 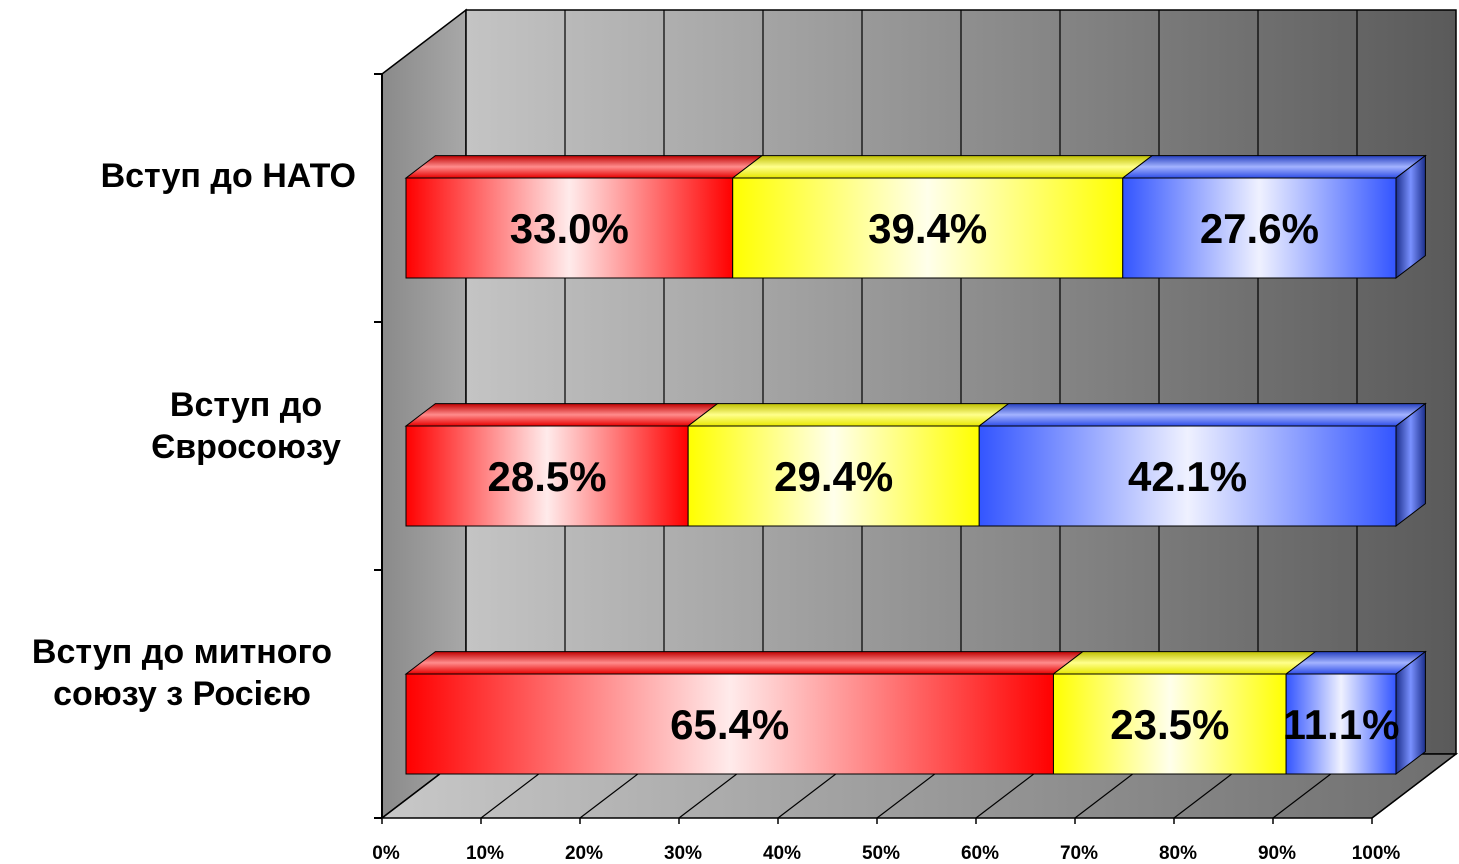 I want to click on data-label: 11.1%, so click(x=1341, y=724).